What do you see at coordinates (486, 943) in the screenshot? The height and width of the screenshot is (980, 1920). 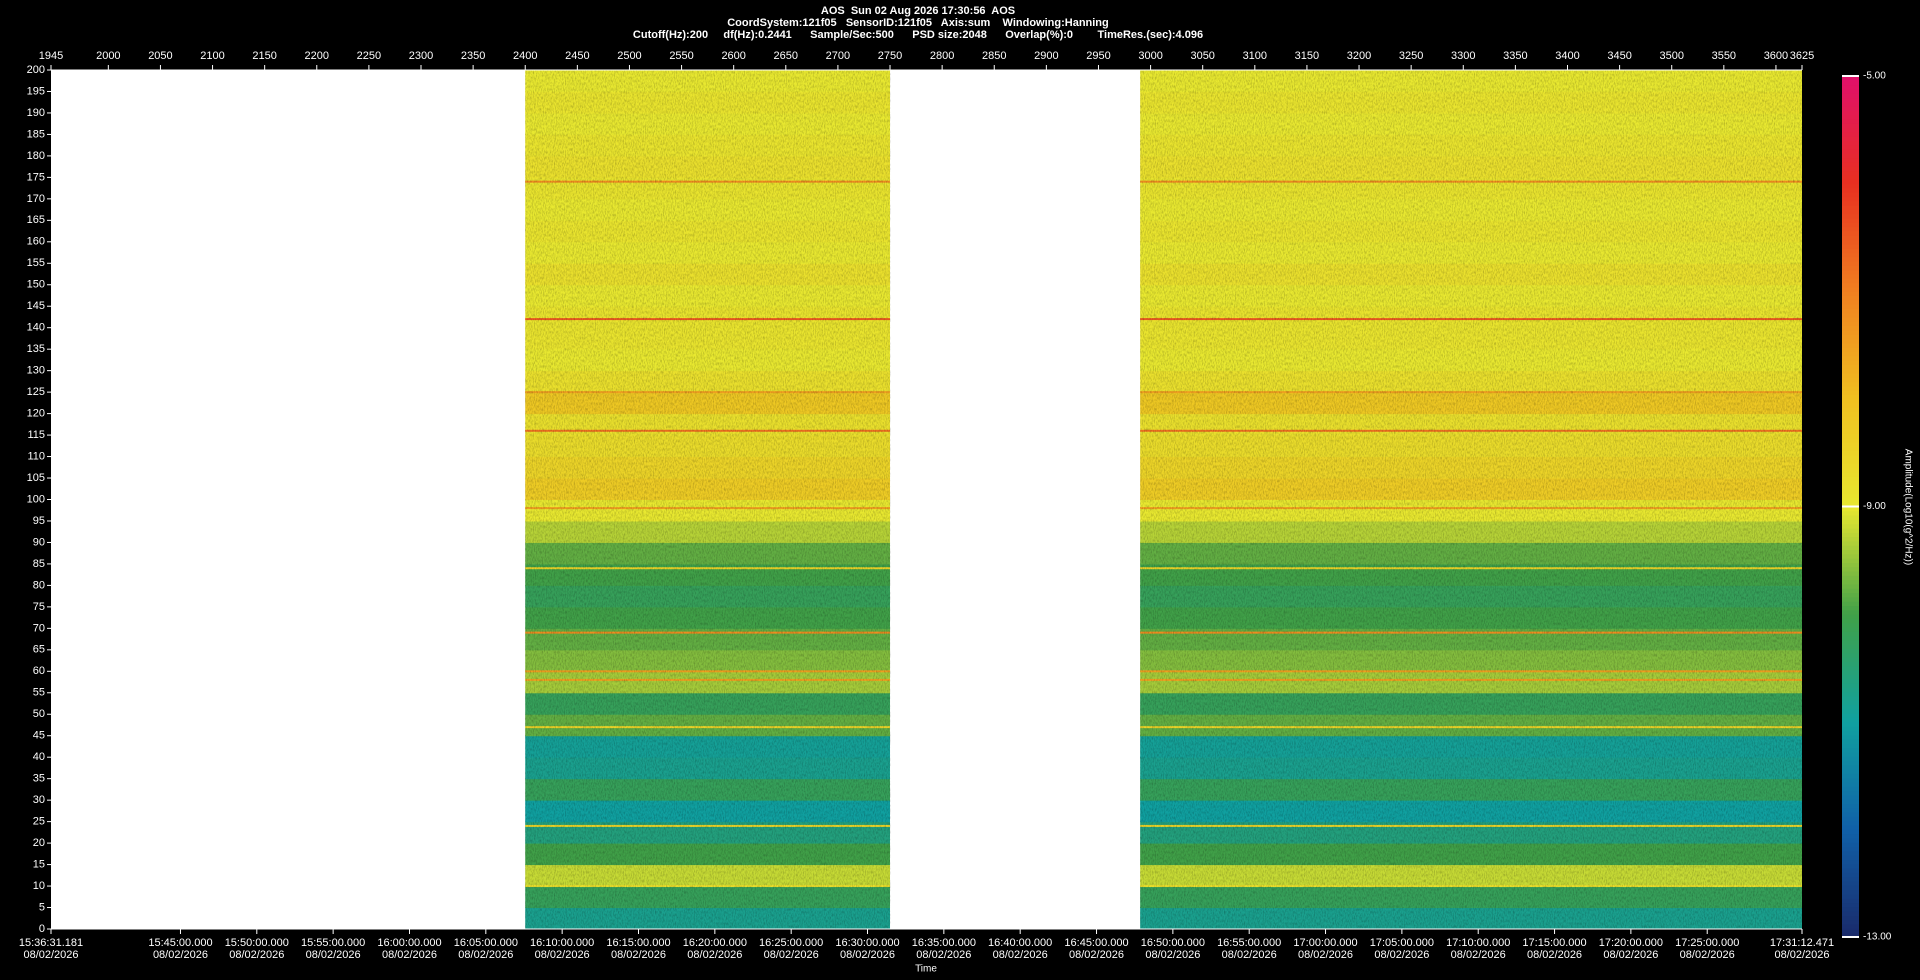 I see `time-tick-label: 16:05:00.000` at bounding box center [486, 943].